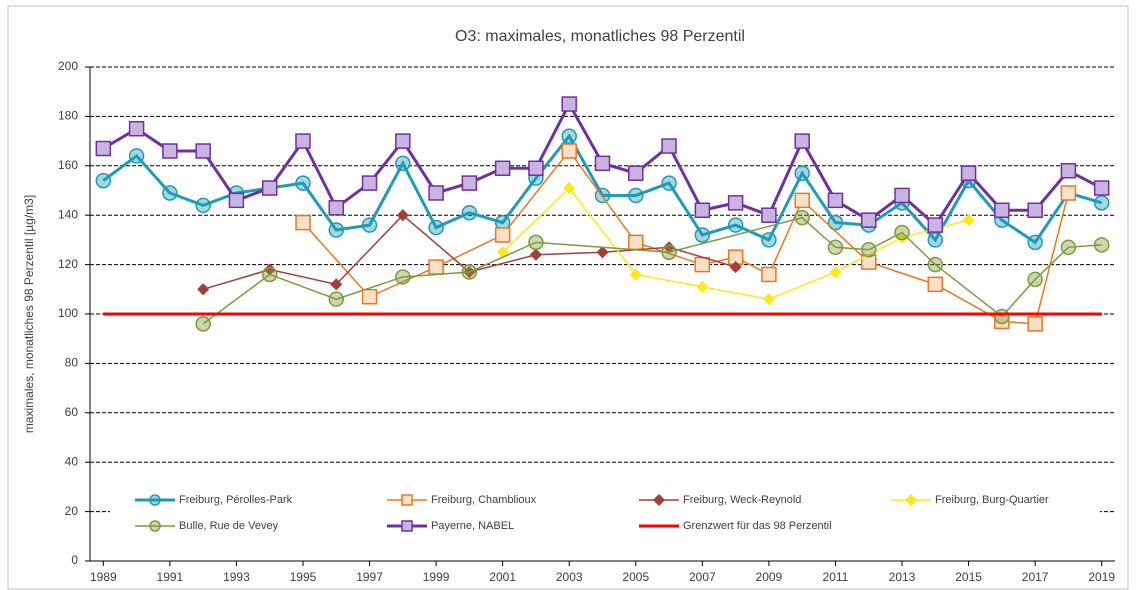 The image size is (1136, 590). What do you see at coordinates (968, 577) in the screenshot?
I see `x-tick-label: 2015` at bounding box center [968, 577].